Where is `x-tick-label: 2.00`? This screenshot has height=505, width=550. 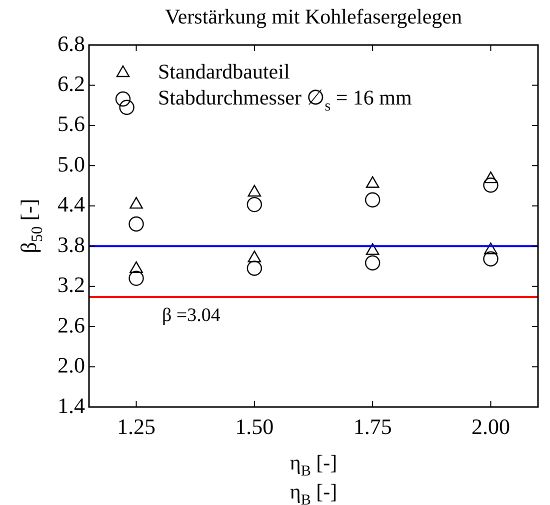 x-tick-label: 2.00 is located at coordinates (490, 426).